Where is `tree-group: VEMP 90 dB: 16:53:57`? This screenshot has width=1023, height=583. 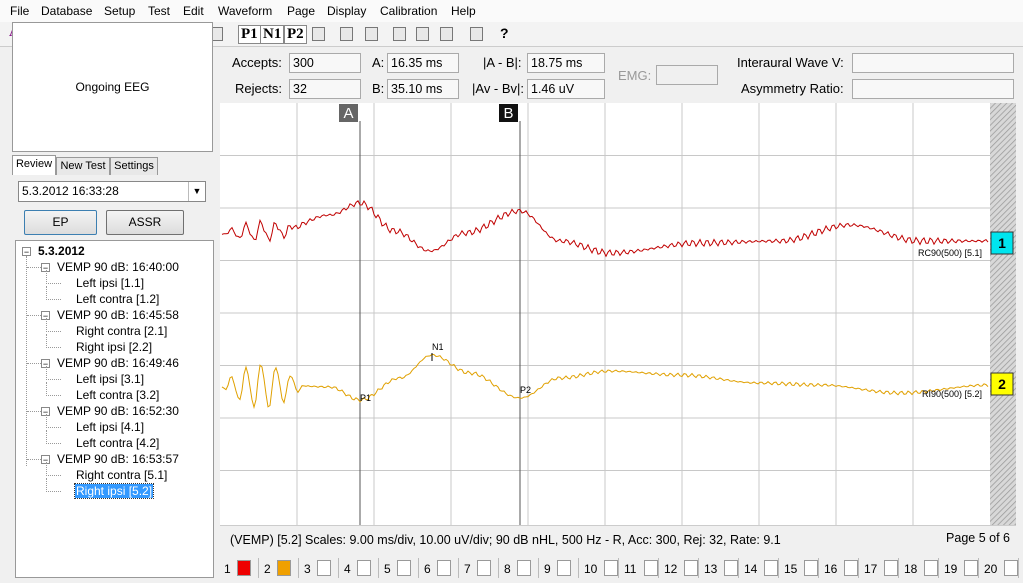
tree-group: VEMP 90 dB: 16:53:57 is located at coordinates (118, 459).